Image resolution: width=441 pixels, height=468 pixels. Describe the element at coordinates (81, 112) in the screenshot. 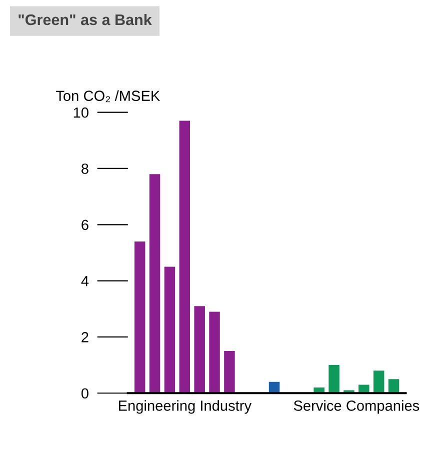

I see `y-tick-label: 10` at that location.